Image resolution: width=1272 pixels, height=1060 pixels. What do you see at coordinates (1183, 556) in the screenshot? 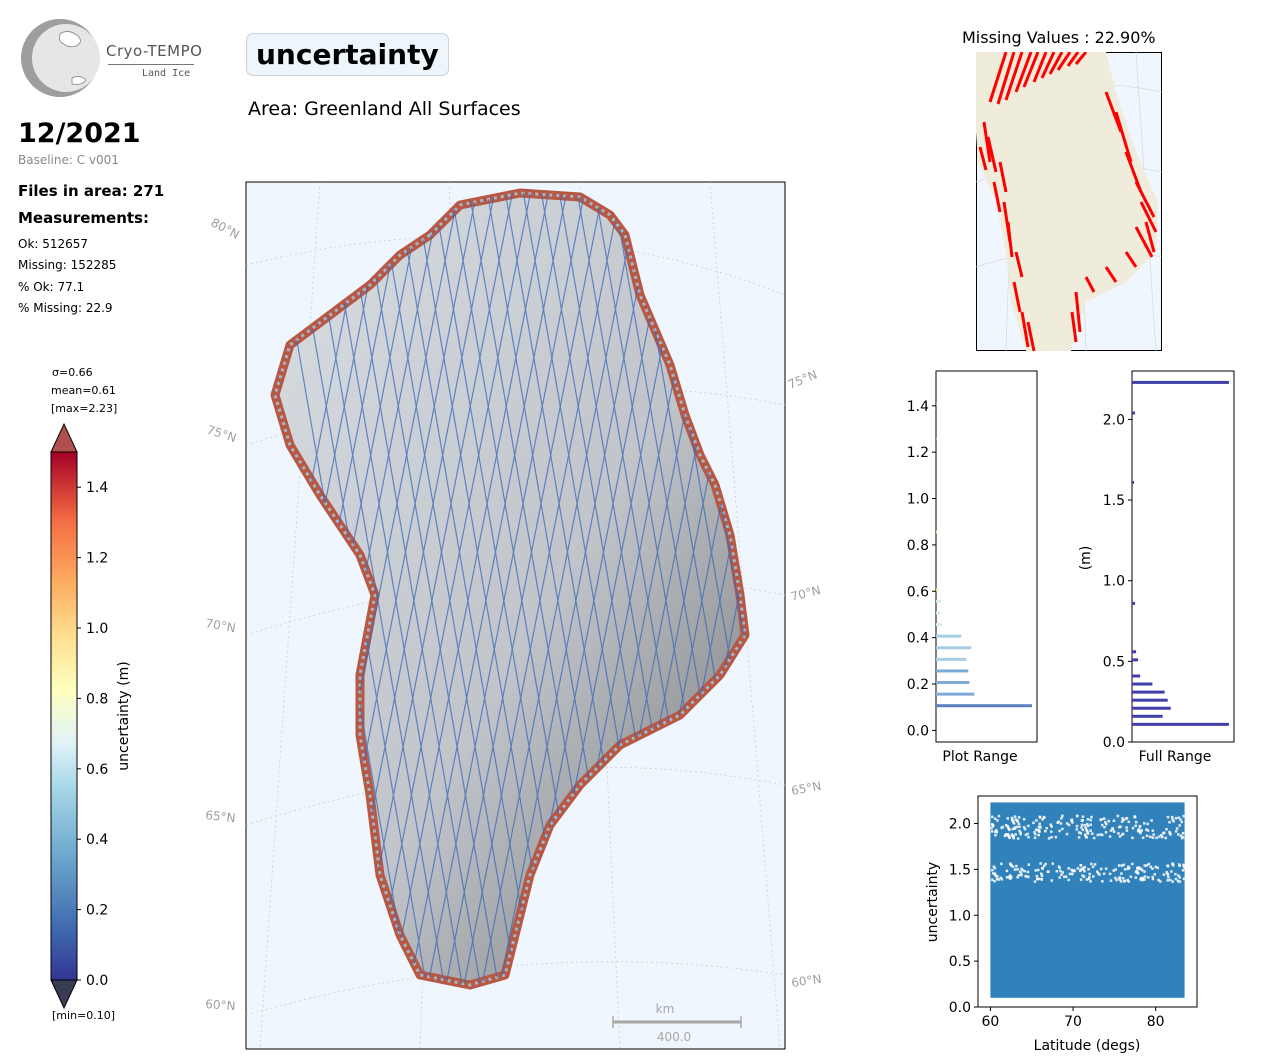
I see `hist2-axes` at bounding box center [1183, 556].